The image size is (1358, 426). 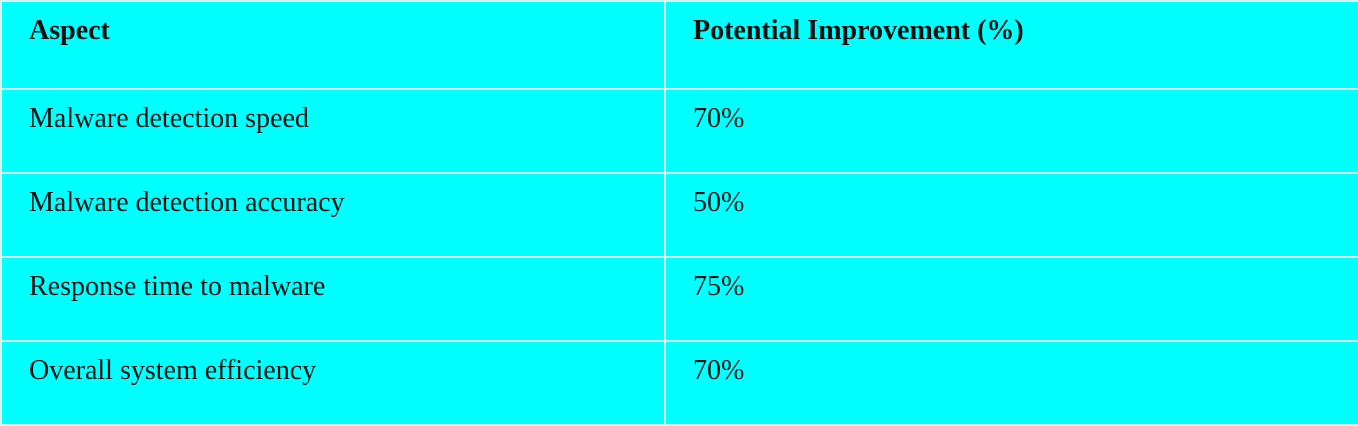 I want to click on cell-improvement: 50%, so click(x=1011, y=215).